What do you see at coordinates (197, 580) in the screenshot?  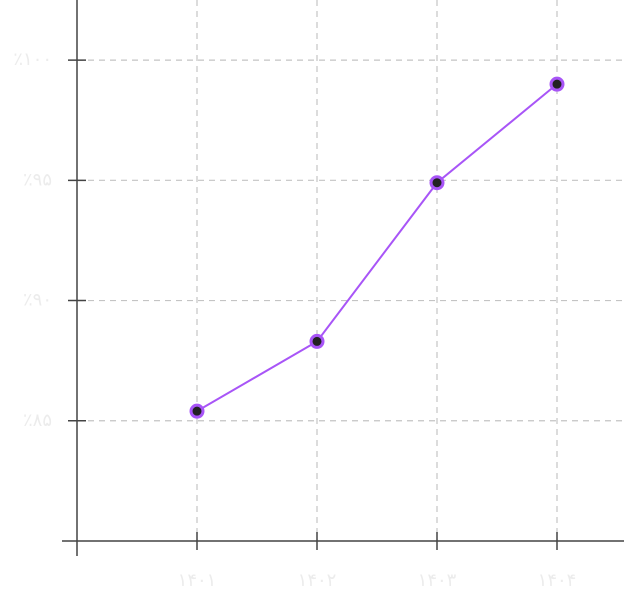 I see `x-tick-label: ۱۴۰۱` at bounding box center [197, 580].